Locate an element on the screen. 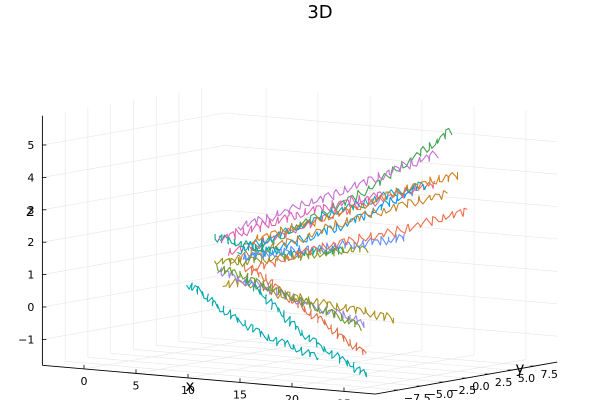 The height and width of the screenshot is (400, 600). x-axis-title: x is located at coordinates (190, 386).